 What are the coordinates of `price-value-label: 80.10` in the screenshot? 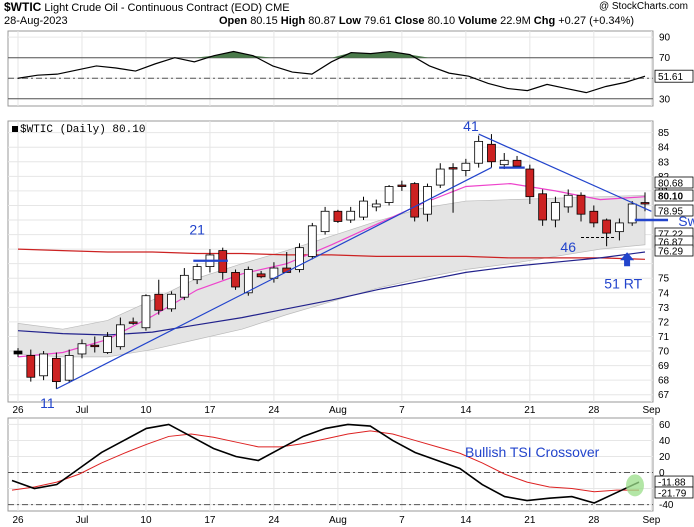 It's located at (670, 197).